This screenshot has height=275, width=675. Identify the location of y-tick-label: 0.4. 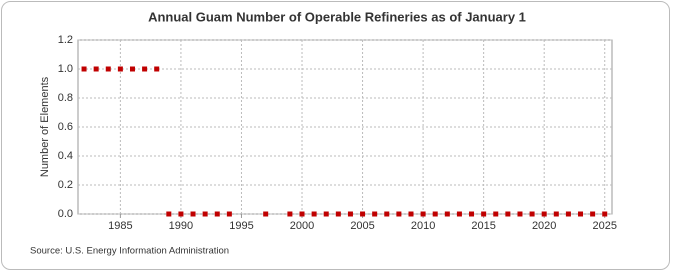
(65, 156).